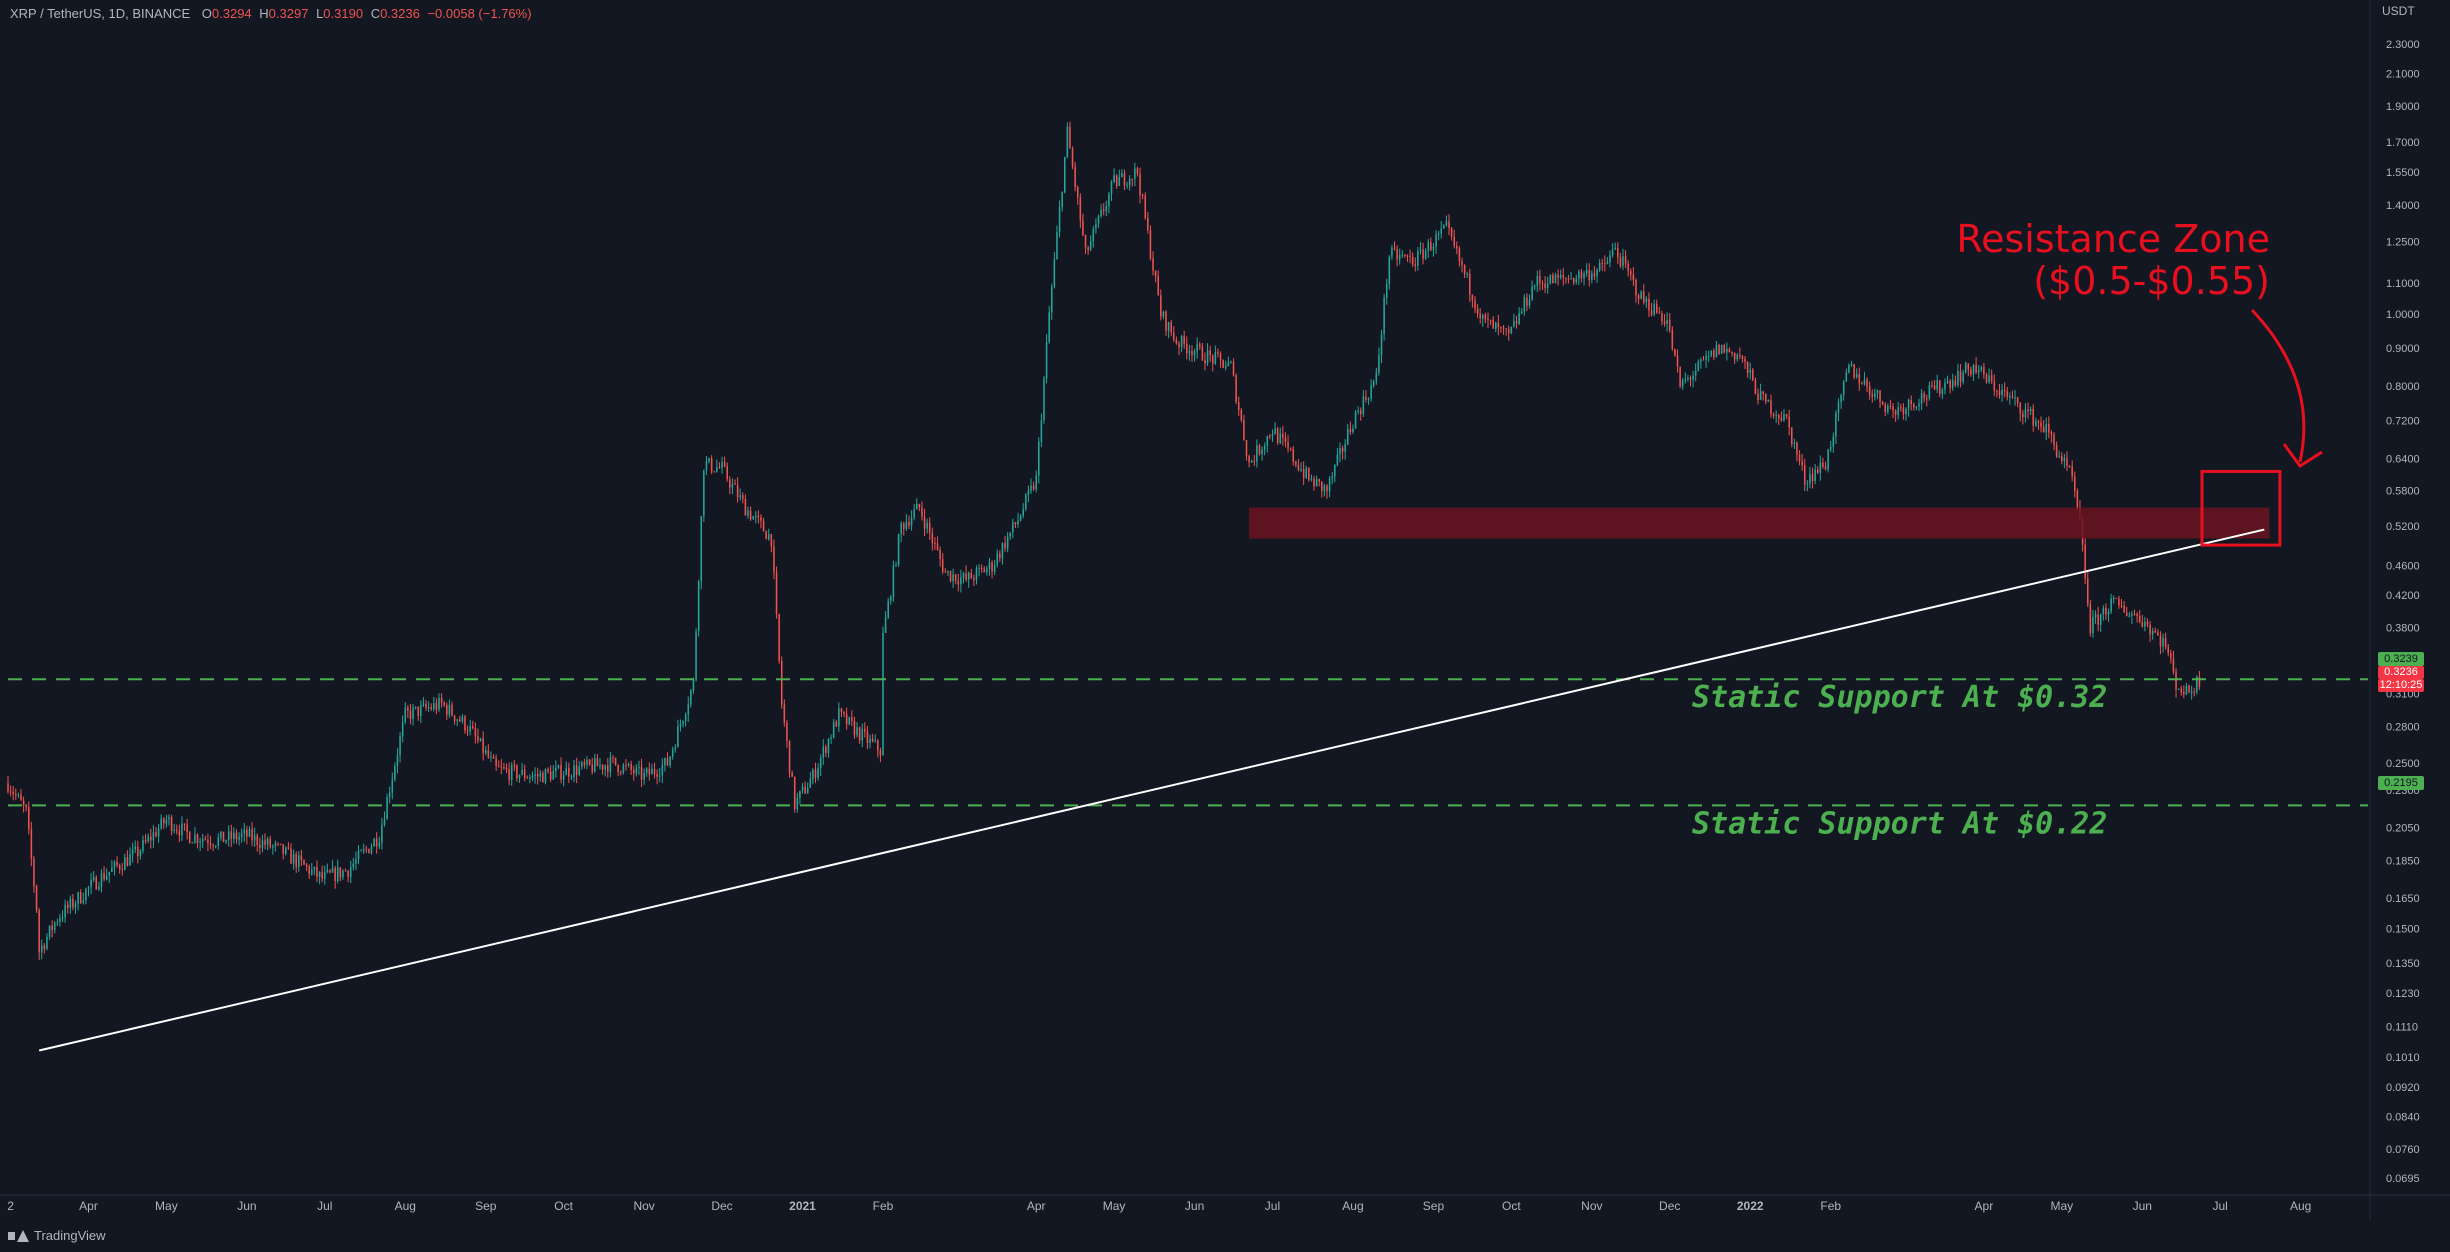 The width and height of the screenshot is (2450, 1252). Describe the element at coordinates (288, 13) in the screenshot. I see `high-value: 0.3297` at that location.